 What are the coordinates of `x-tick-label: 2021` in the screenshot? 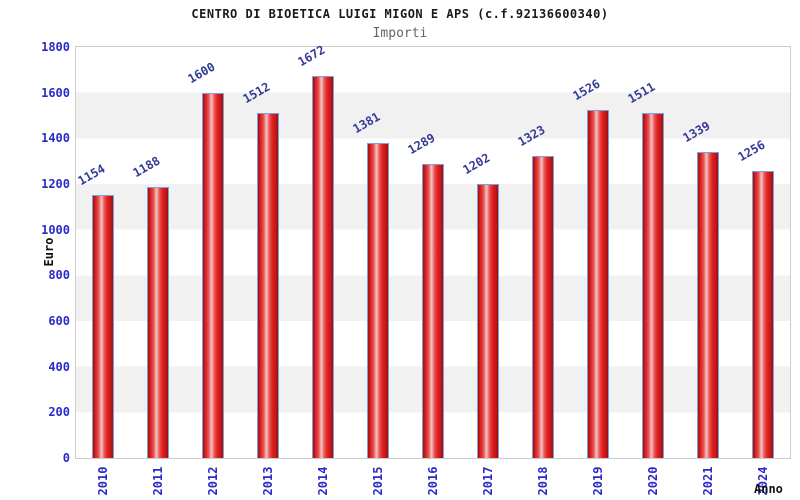 It's located at (707, 481).